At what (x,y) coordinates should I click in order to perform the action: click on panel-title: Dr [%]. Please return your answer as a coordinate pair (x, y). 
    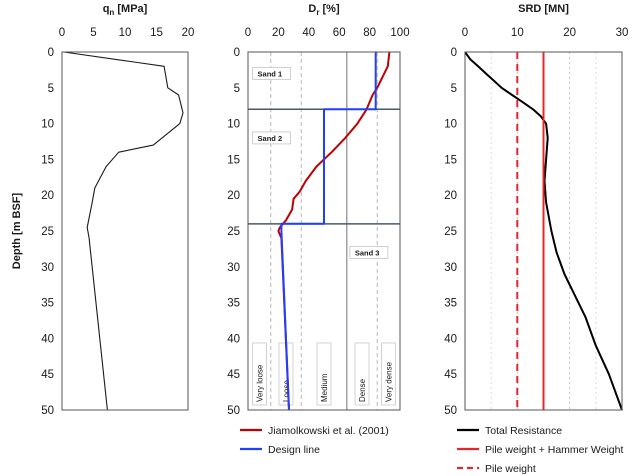
    Looking at the image, I should click on (324, 10).